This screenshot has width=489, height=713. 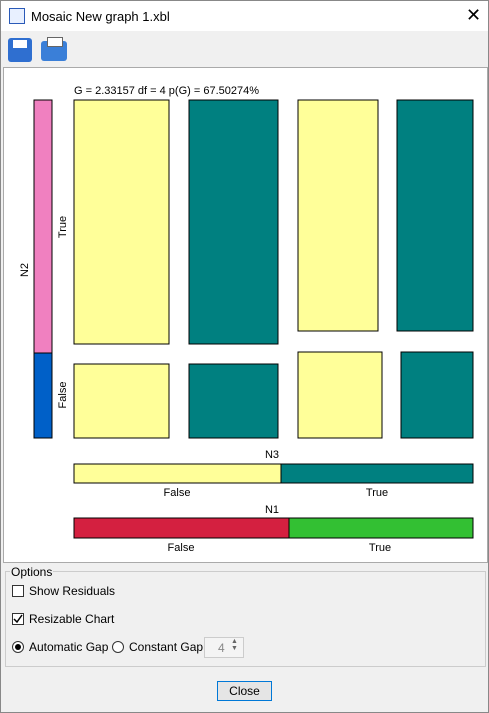 I want to click on options-group, so click(x=245, y=619).